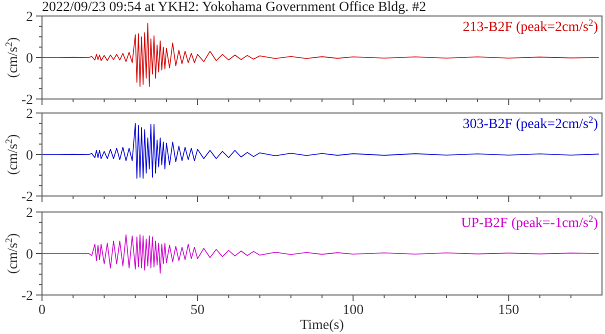 This screenshot has width=605, height=334. Describe the element at coordinates (353, 310) in the screenshot. I see `x-tick-label: 100` at that location.